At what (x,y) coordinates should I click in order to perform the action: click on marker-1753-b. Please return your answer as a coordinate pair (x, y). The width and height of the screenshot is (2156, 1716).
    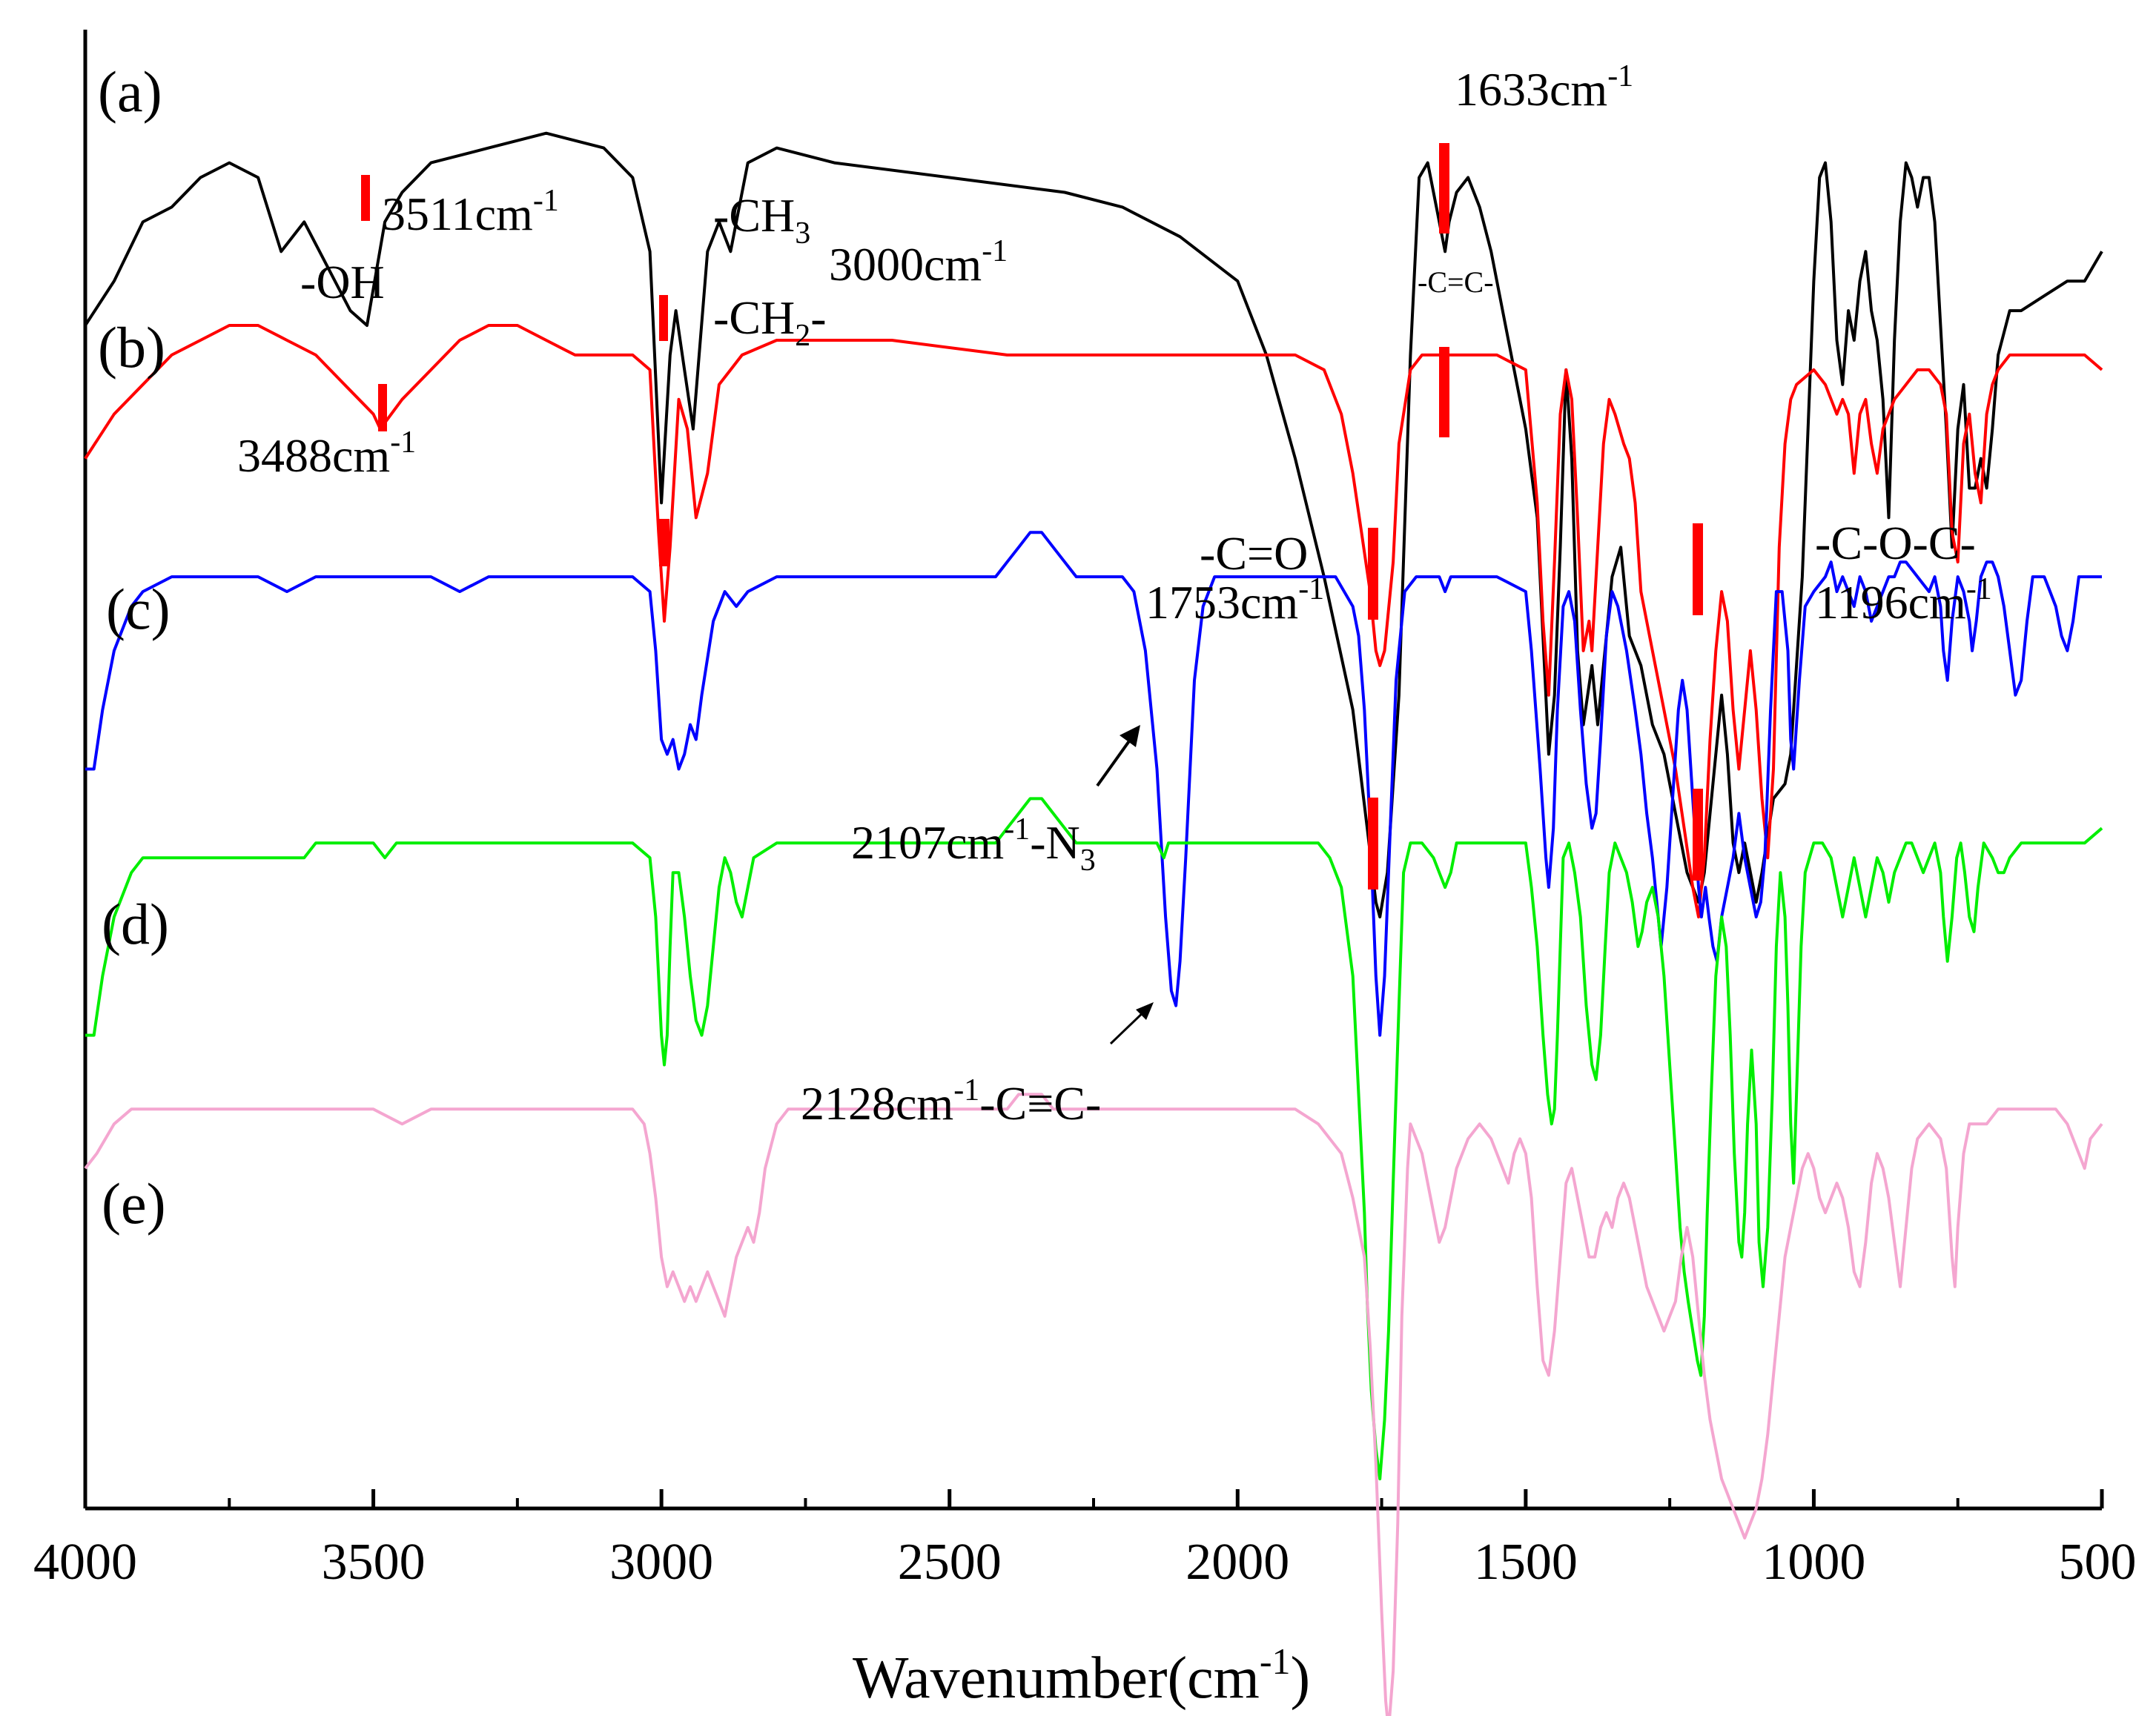
    Looking at the image, I should click on (1373, 574).